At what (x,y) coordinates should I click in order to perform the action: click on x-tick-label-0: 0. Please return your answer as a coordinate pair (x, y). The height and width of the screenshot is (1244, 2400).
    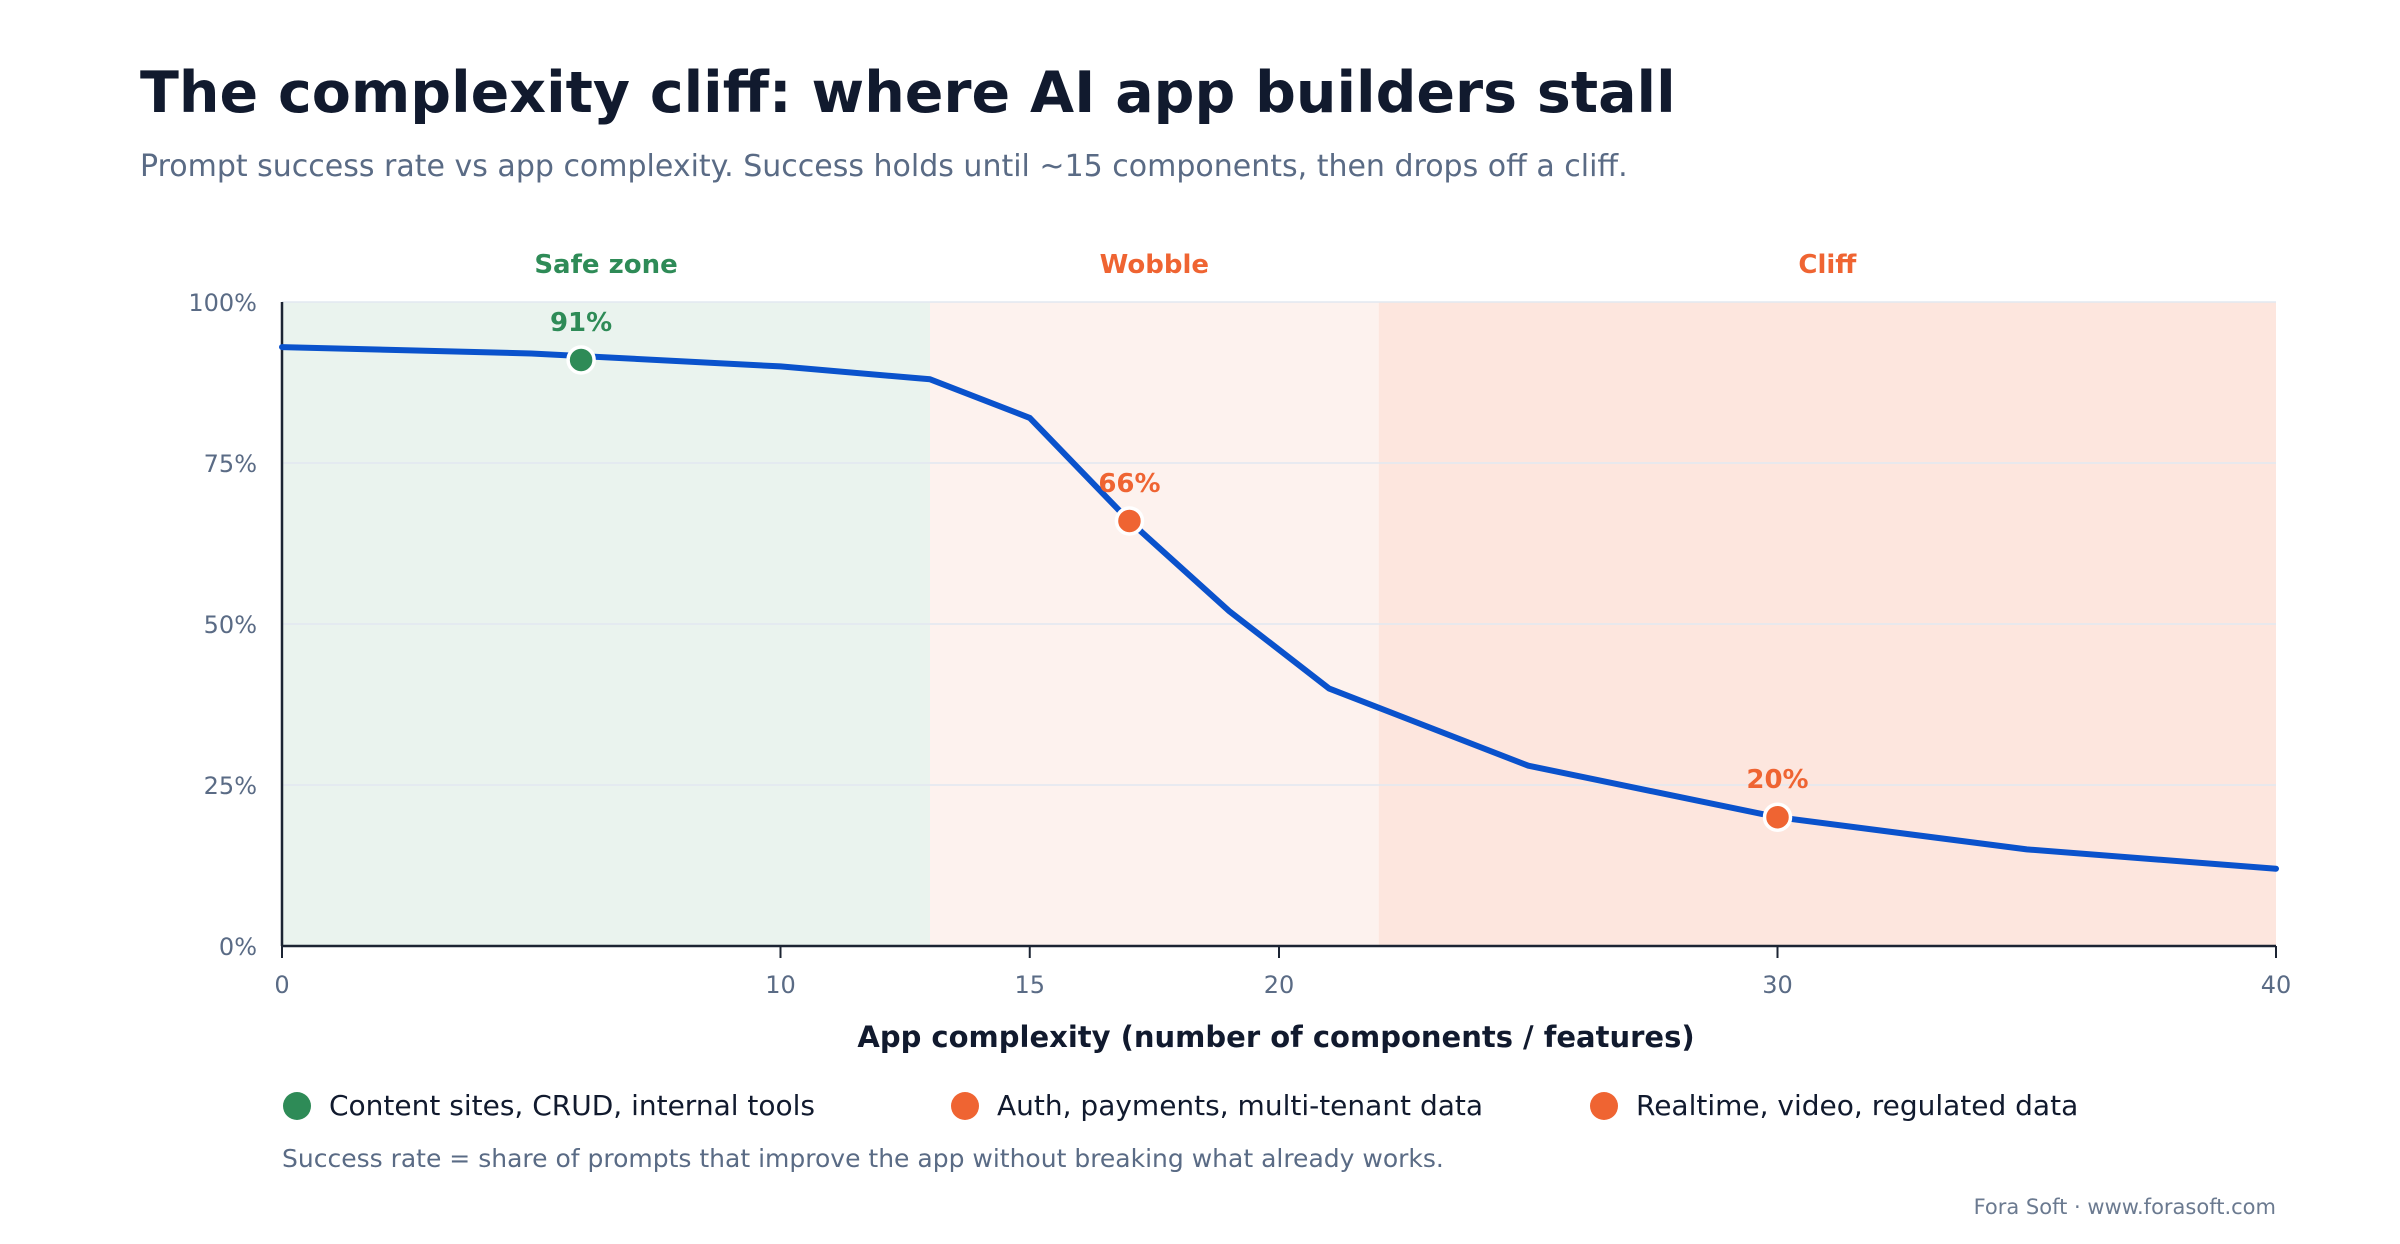
    Looking at the image, I should click on (281, 985).